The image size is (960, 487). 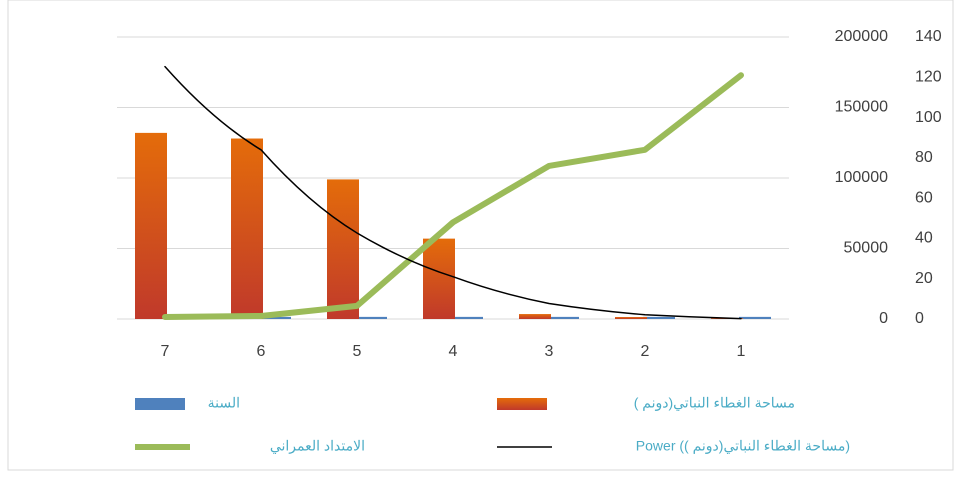 I want to click on y-tick-label: 50000, so click(x=866, y=248).